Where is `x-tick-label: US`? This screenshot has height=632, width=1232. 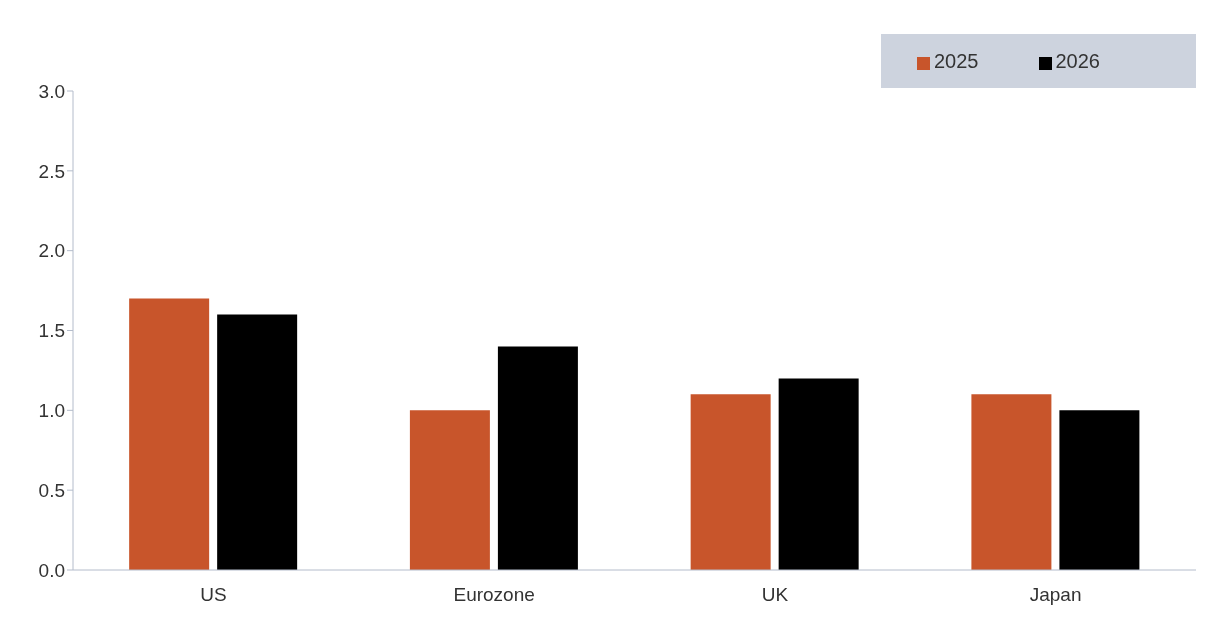 x-tick-label: US is located at coordinates (213, 595).